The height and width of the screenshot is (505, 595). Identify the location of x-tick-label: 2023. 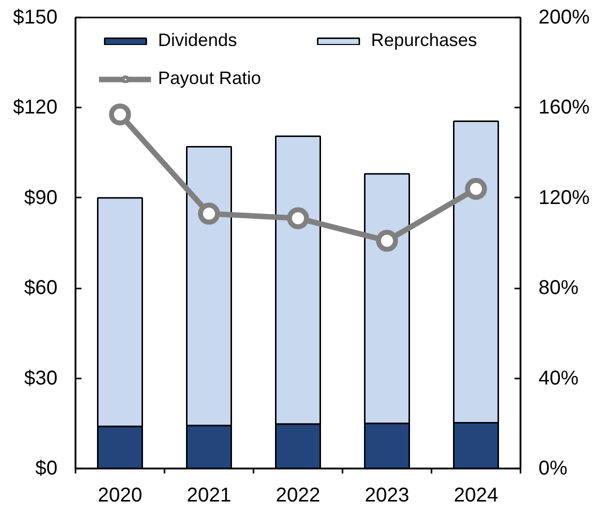
(387, 494).